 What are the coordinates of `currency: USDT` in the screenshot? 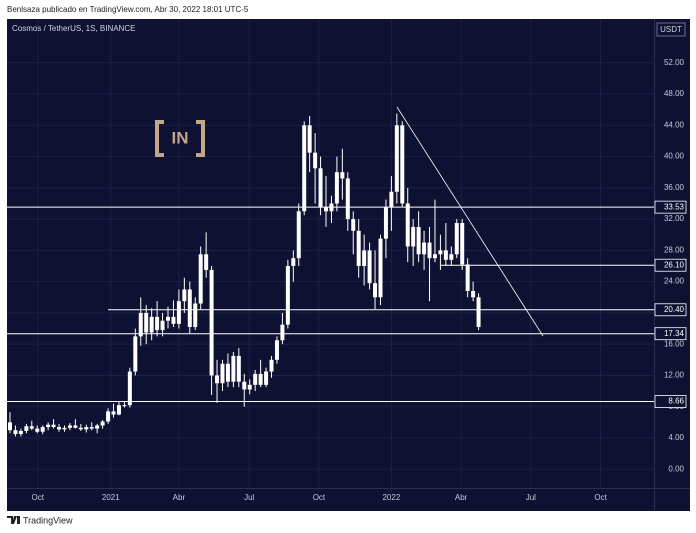 It's located at (671, 29).